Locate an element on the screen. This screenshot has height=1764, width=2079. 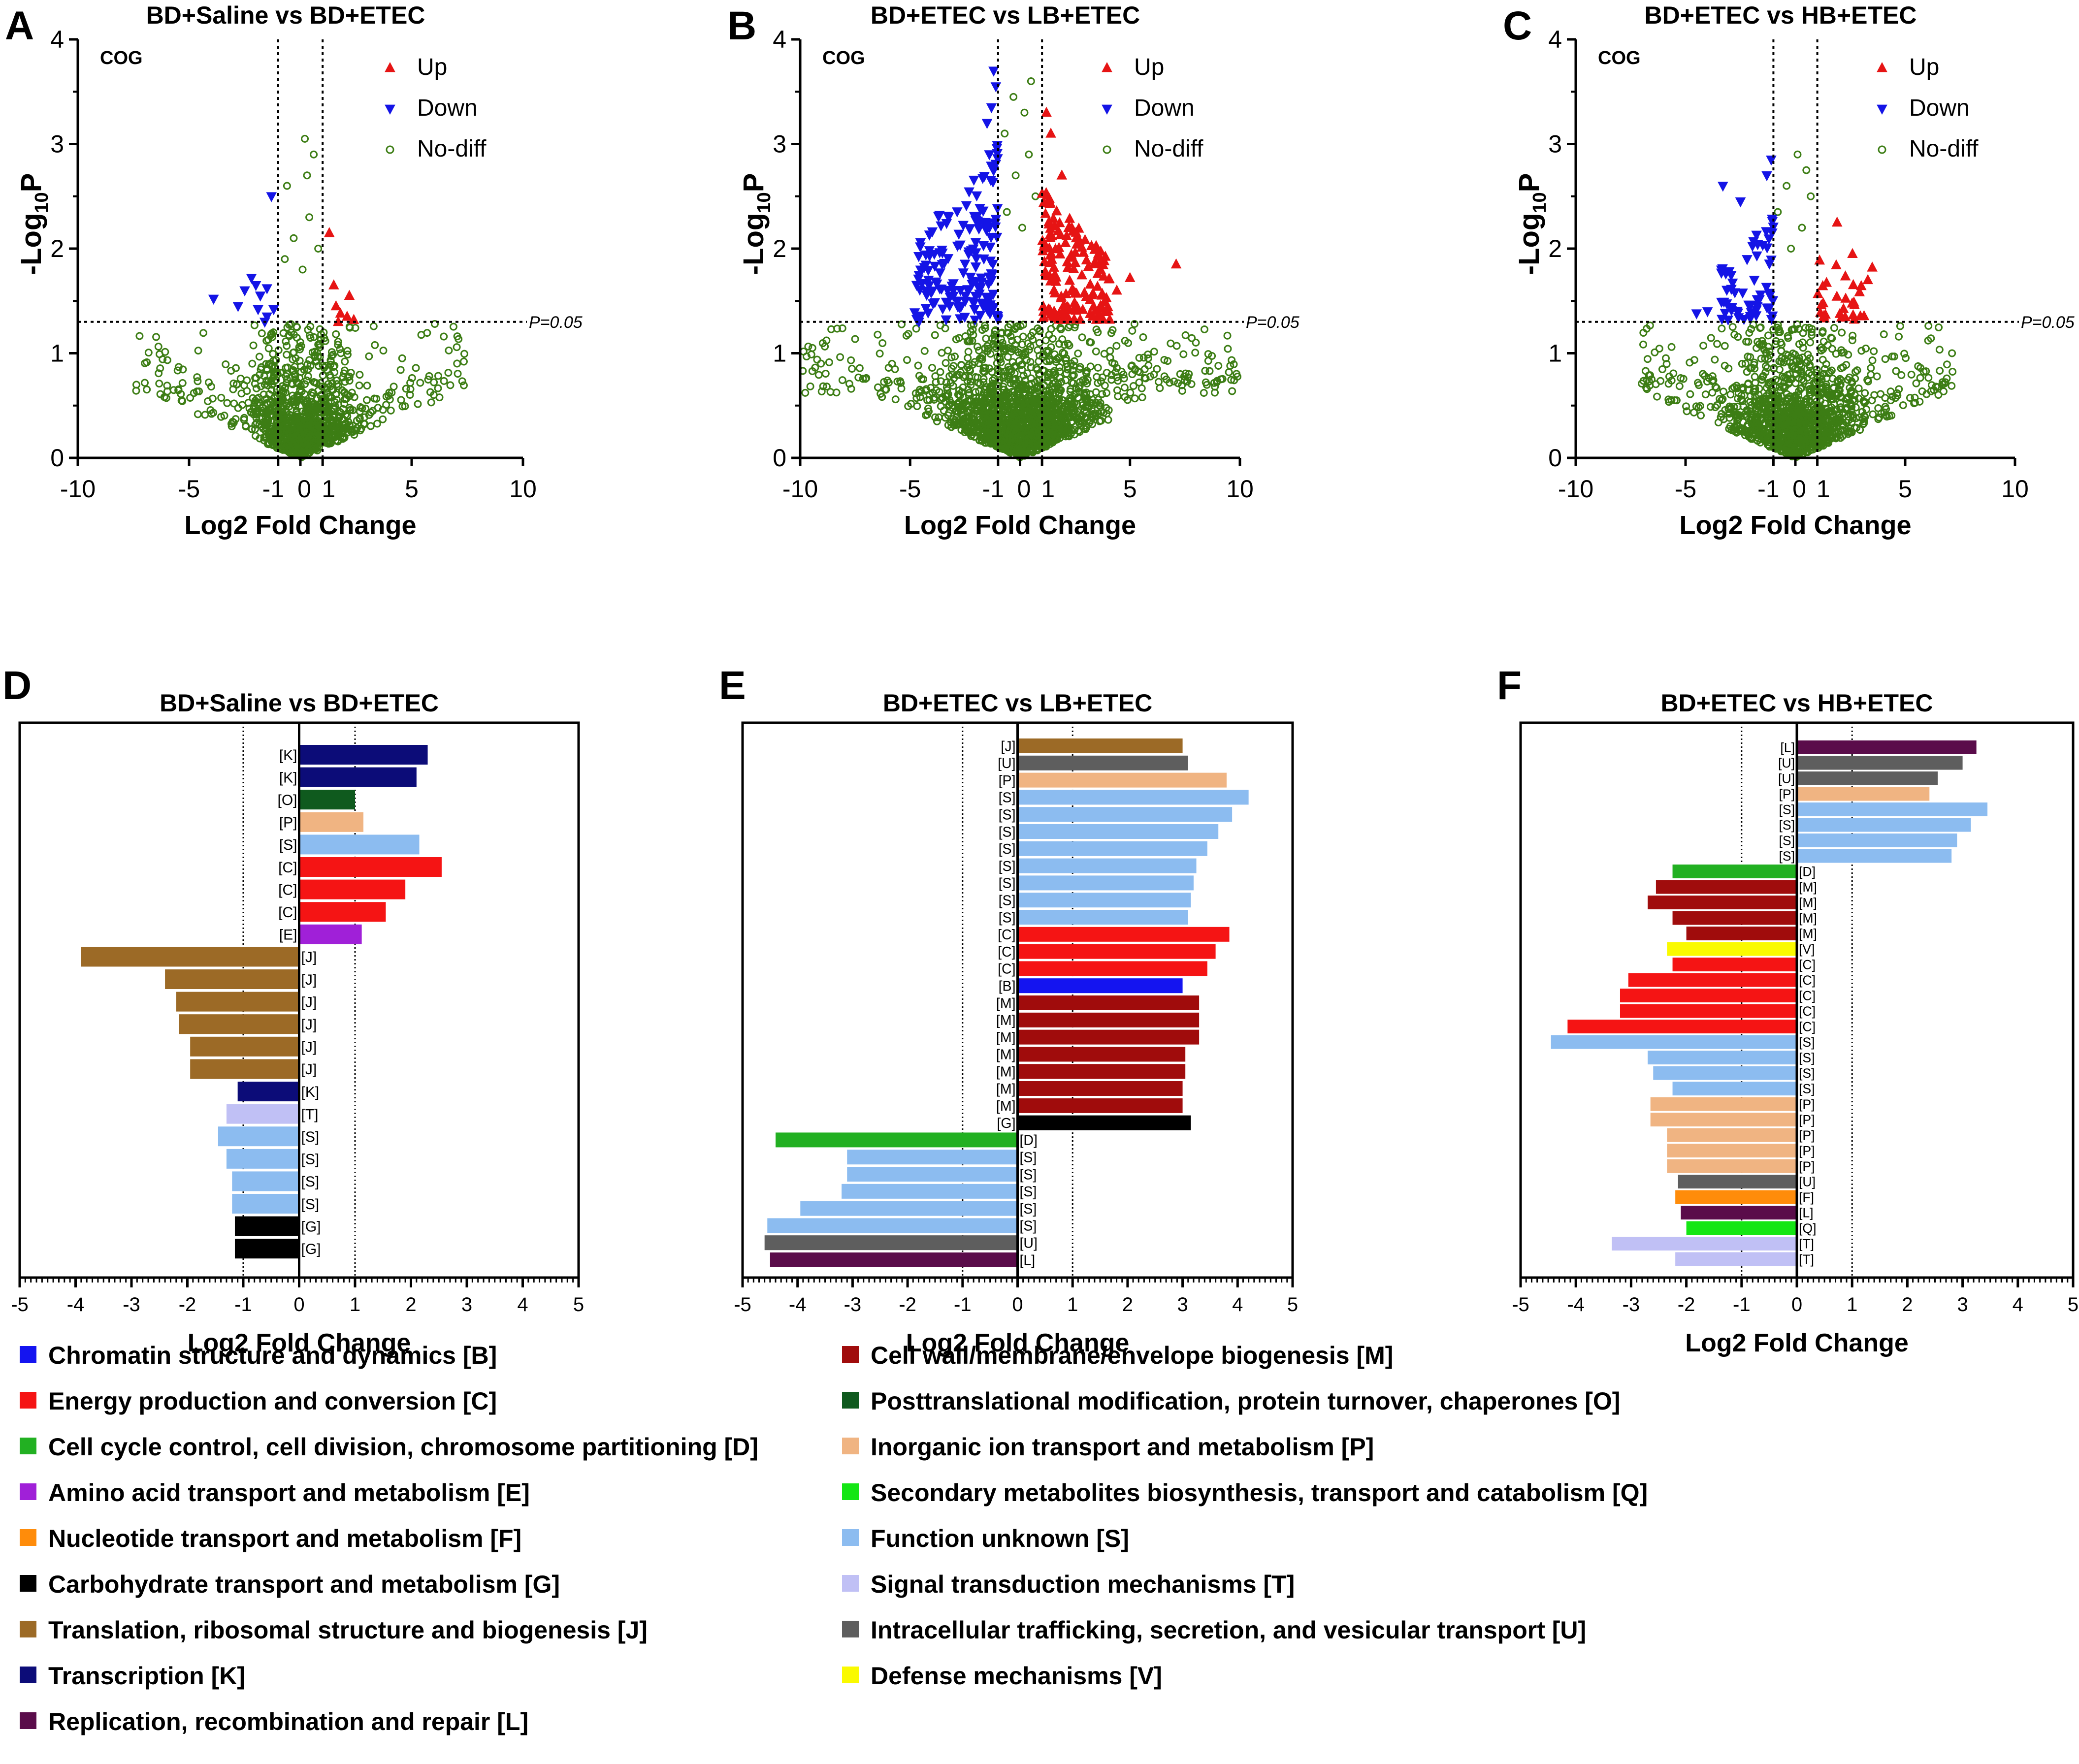
y-tick-label: 0 is located at coordinates (779, 458).